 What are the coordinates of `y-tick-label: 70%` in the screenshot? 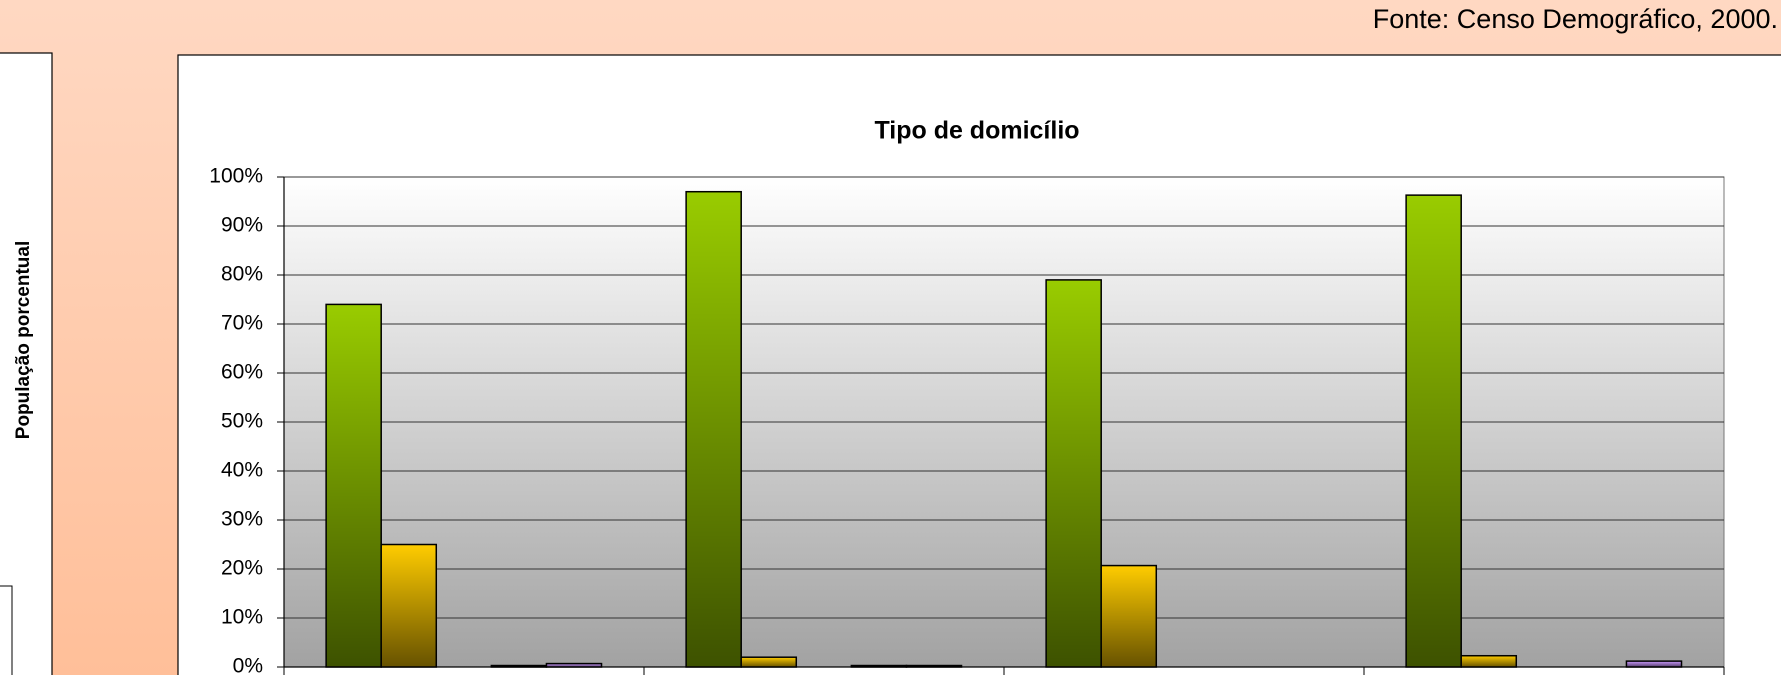 It's located at (242, 323).